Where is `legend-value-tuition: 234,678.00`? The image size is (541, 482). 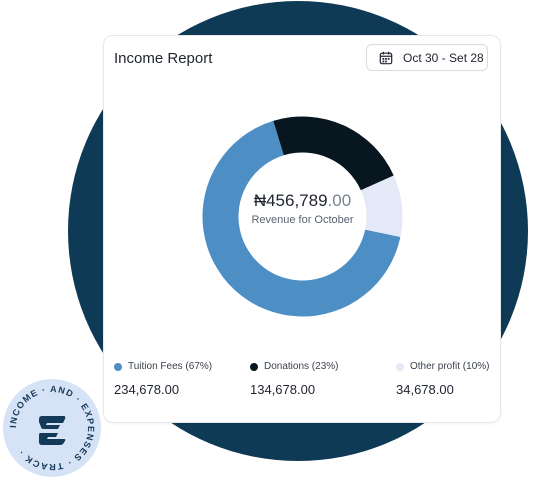 legend-value-tuition: 234,678.00 is located at coordinates (147, 389).